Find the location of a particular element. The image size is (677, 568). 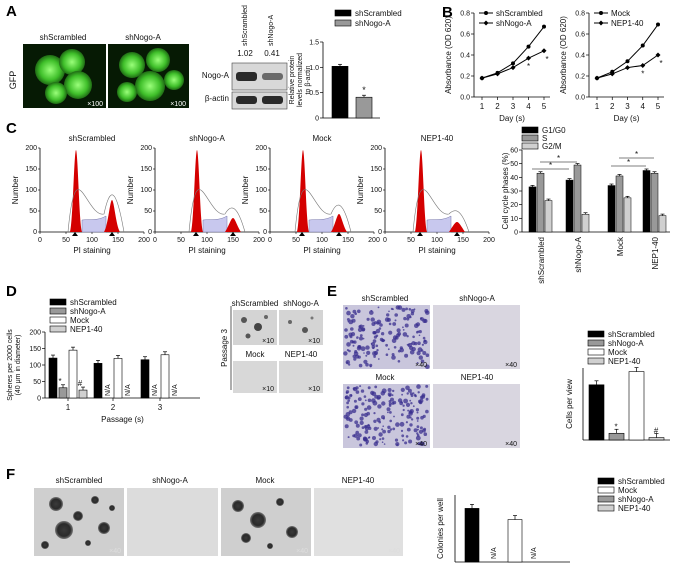

e-photo-shnogo is located at coordinates (476, 337).